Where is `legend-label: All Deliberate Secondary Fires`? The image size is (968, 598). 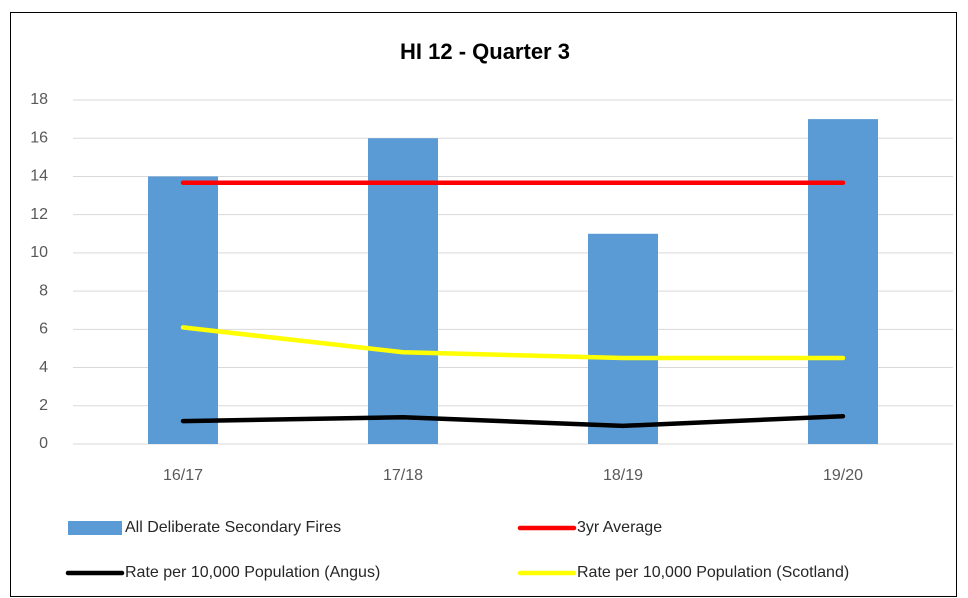
legend-label: All Deliberate Secondary Fires is located at coordinates (233, 527).